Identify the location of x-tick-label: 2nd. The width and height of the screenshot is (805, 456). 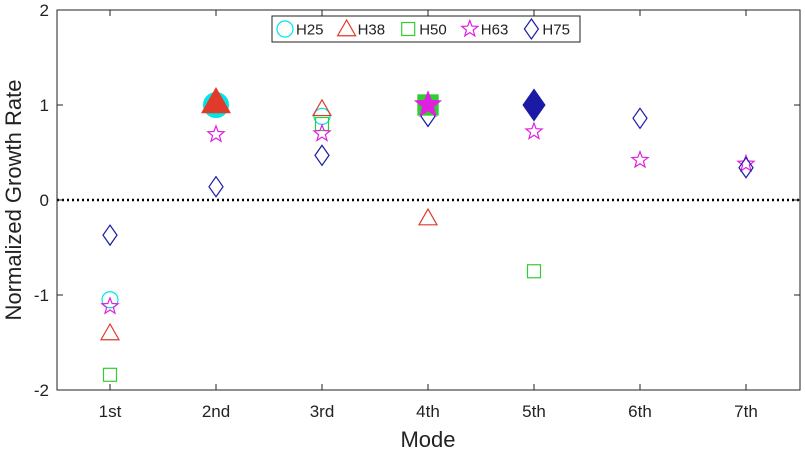
(216, 411).